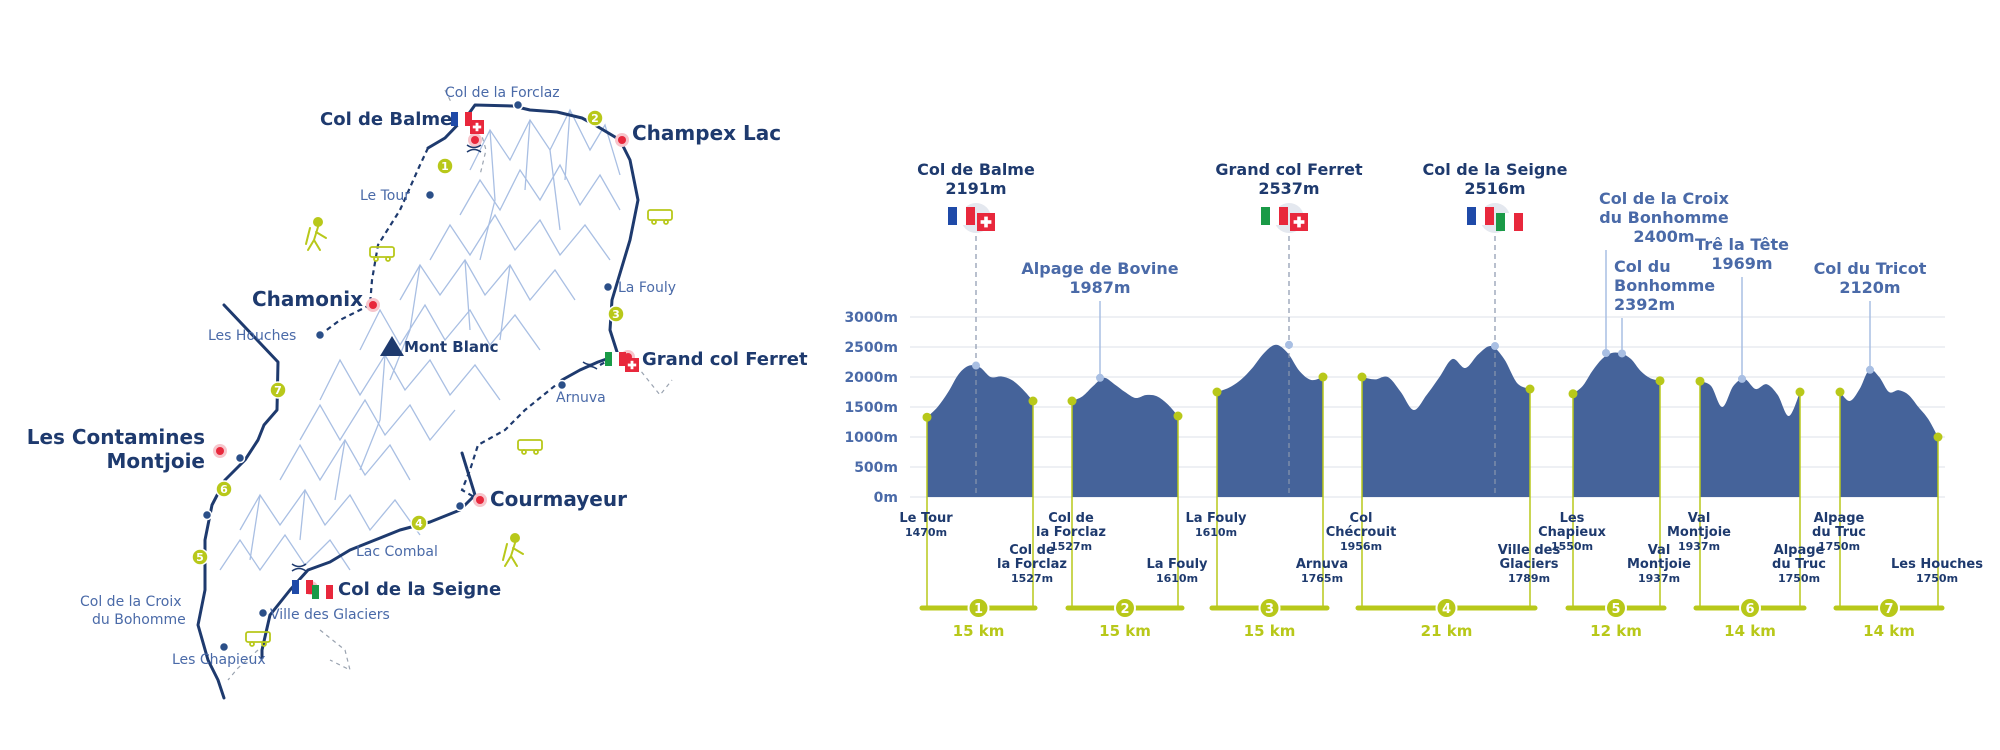 This screenshot has height=750, width=2000. I want to click on flag-ch-icon, so click(986, 222).